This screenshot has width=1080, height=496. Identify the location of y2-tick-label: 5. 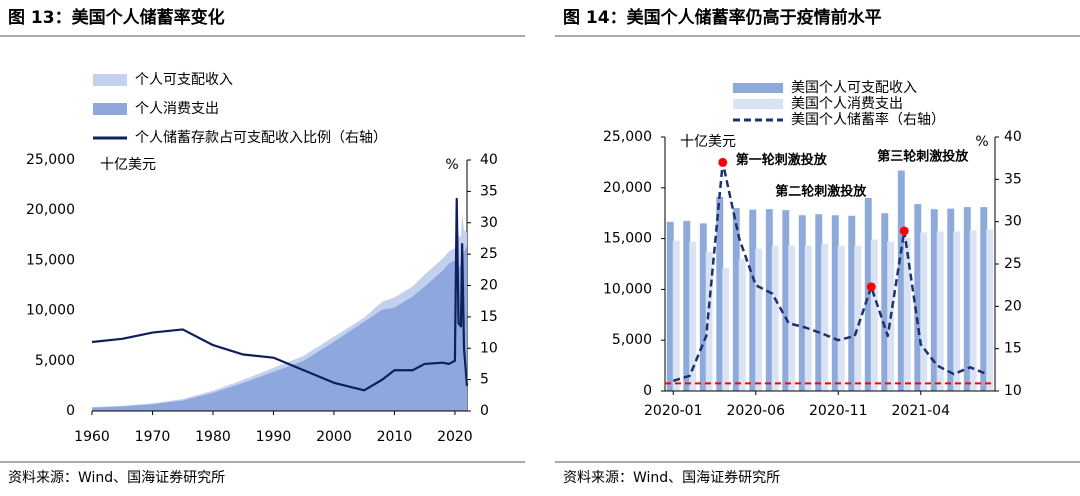
(484, 380).